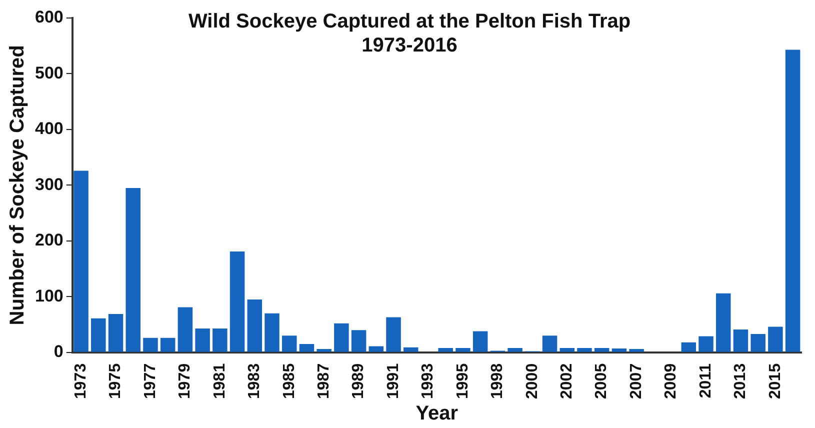 The height and width of the screenshot is (428, 815). Describe the element at coordinates (567, 381) in the screenshot. I see `x-tick-label: 2002` at that location.